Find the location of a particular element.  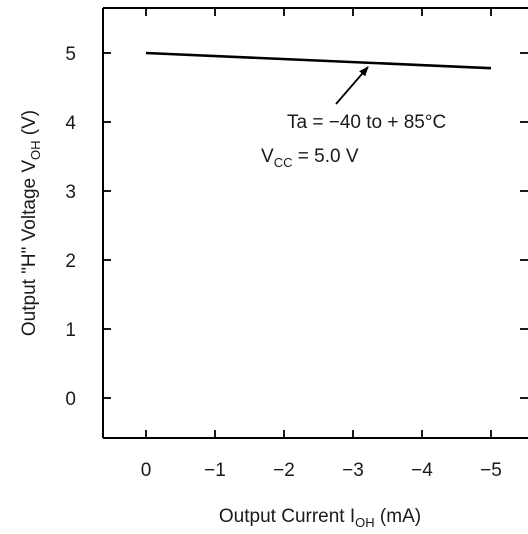

y-axis-title-unit: (V) is located at coordinates (29, 125).